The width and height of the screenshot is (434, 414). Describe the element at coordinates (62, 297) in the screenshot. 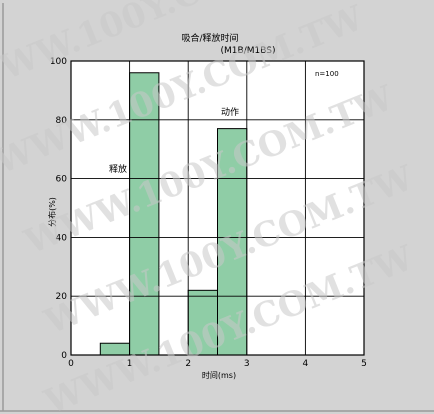

I see `y-tick-label-1: 20` at that location.